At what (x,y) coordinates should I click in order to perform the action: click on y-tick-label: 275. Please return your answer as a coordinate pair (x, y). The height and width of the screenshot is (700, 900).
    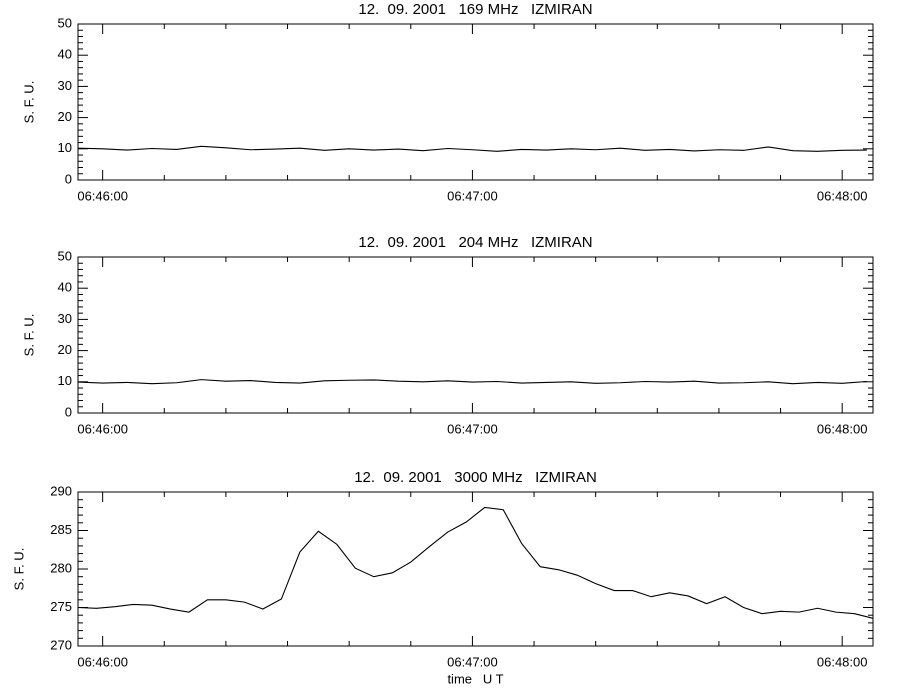
    Looking at the image, I should click on (61, 606).